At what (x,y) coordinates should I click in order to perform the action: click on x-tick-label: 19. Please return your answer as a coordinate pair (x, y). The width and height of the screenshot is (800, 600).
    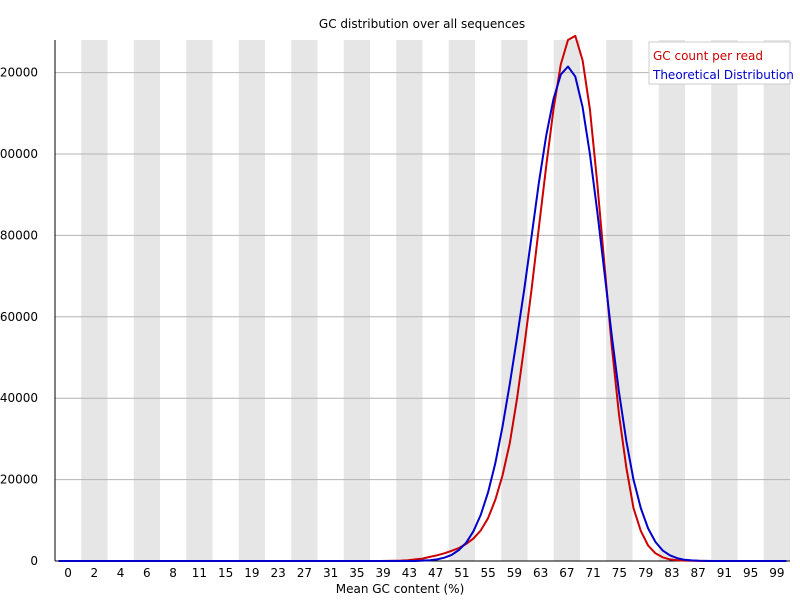
    Looking at the image, I should click on (251, 573).